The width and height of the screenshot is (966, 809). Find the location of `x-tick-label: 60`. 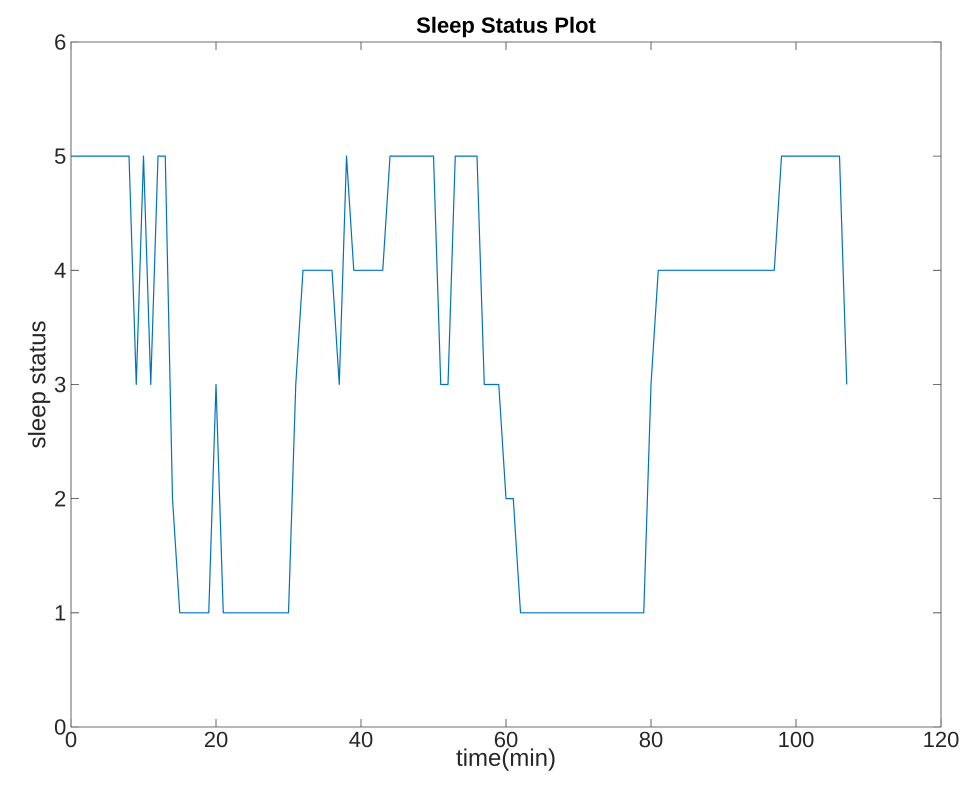

x-tick-label: 60 is located at coordinates (506, 740).